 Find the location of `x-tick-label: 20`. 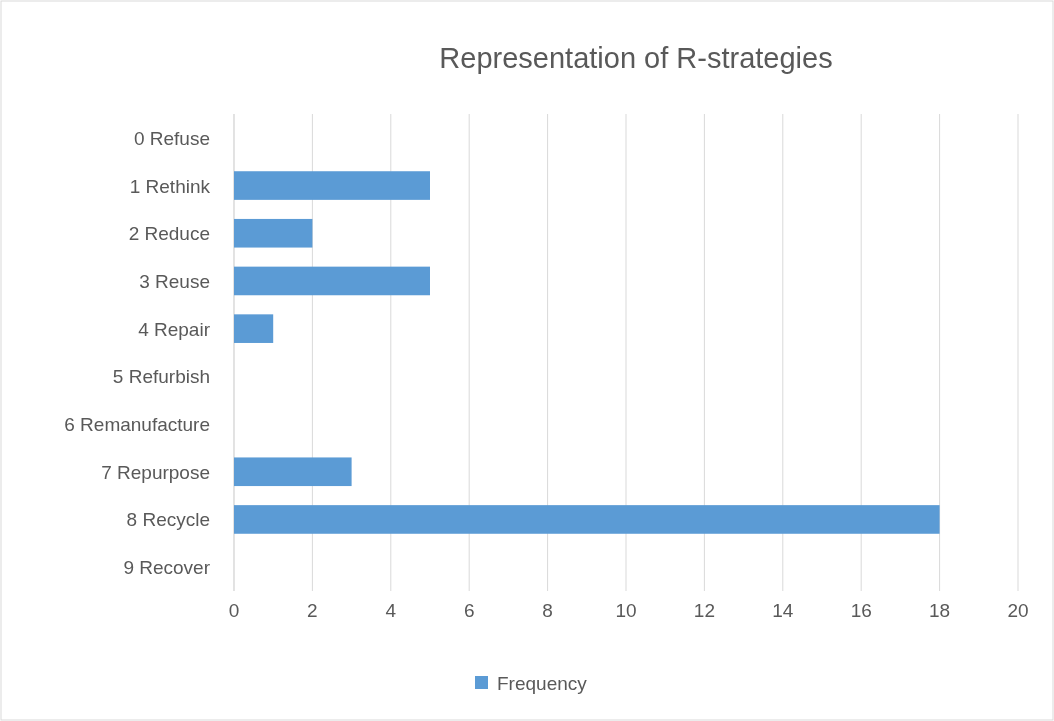

x-tick-label: 20 is located at coordinates (1018, 610).